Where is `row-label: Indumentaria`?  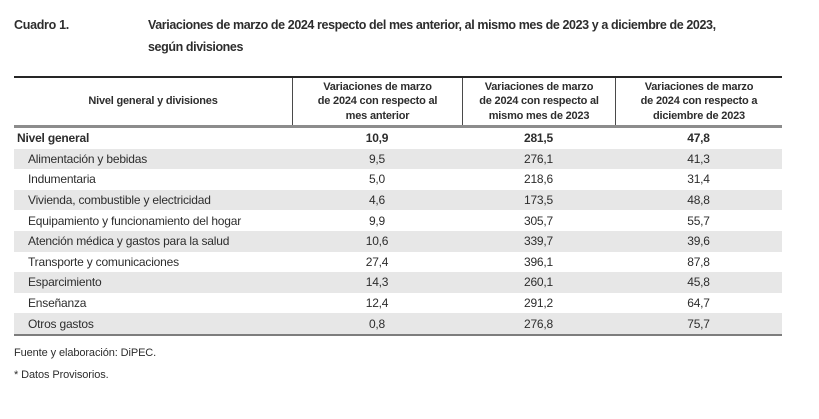
row-label: Indumentaria is located at coordinates (62, 179).